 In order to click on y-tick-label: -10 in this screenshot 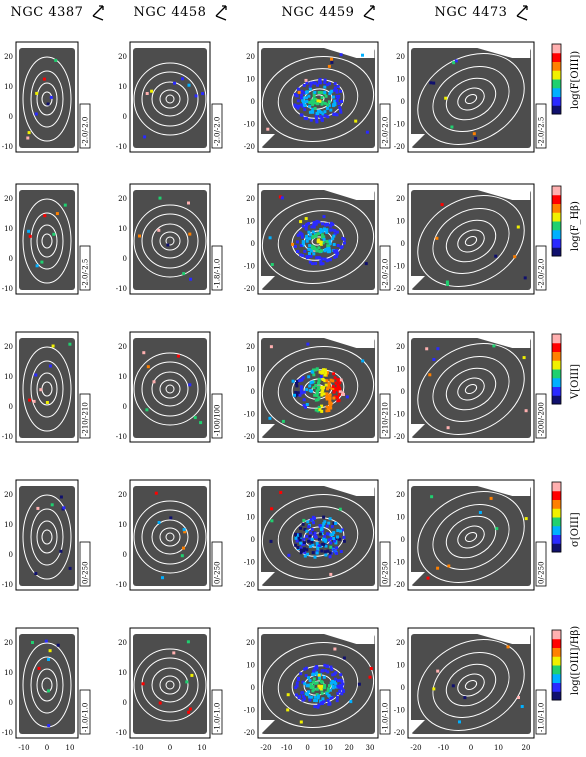, I will do `click(7, 289)`.